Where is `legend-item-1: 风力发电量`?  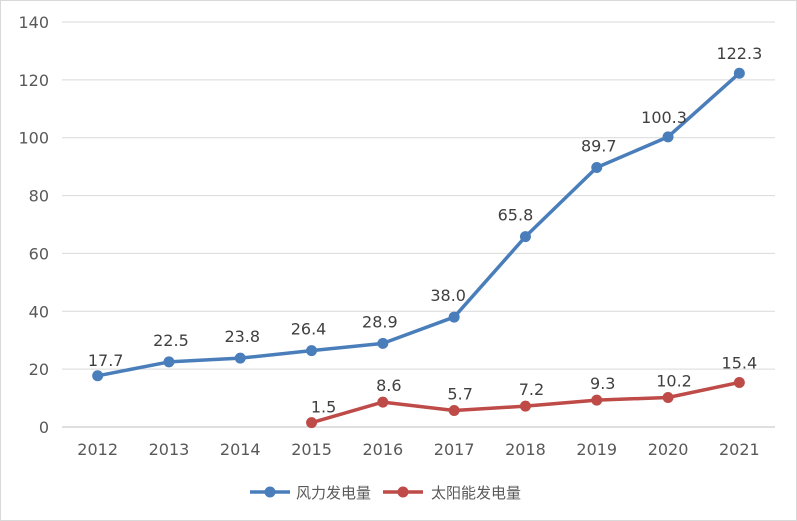
legend-item-1: 风力发电量 is located at coordinates (310, 493).